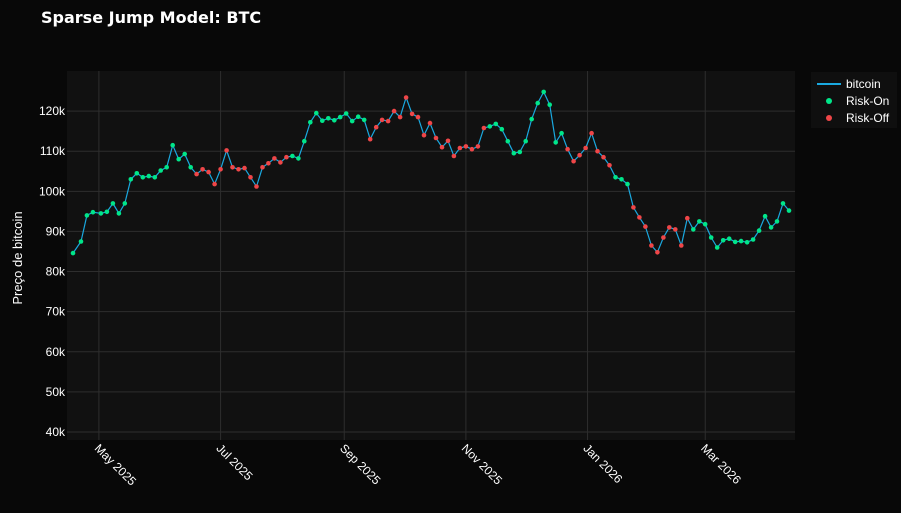 The width and height of the screenshot is (901, 513). Describe the element at coordinates (854, 118) in the screenshot. I see `legend-item-risk-off: Risk-Off` at that location.